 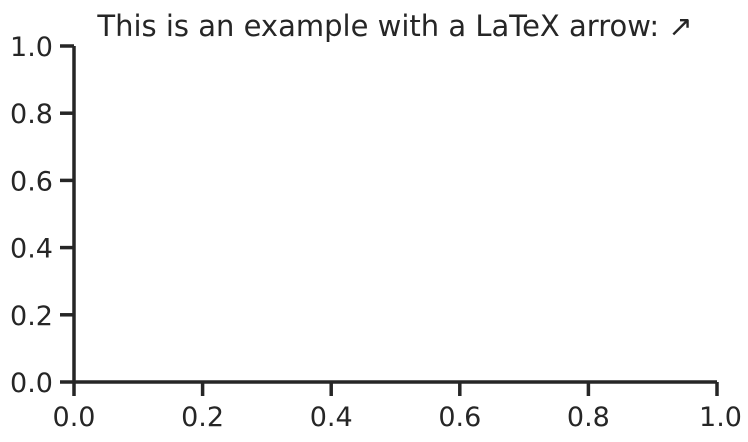 I want to click on x-tick-label: 0.8, so click(x=588, y=417).